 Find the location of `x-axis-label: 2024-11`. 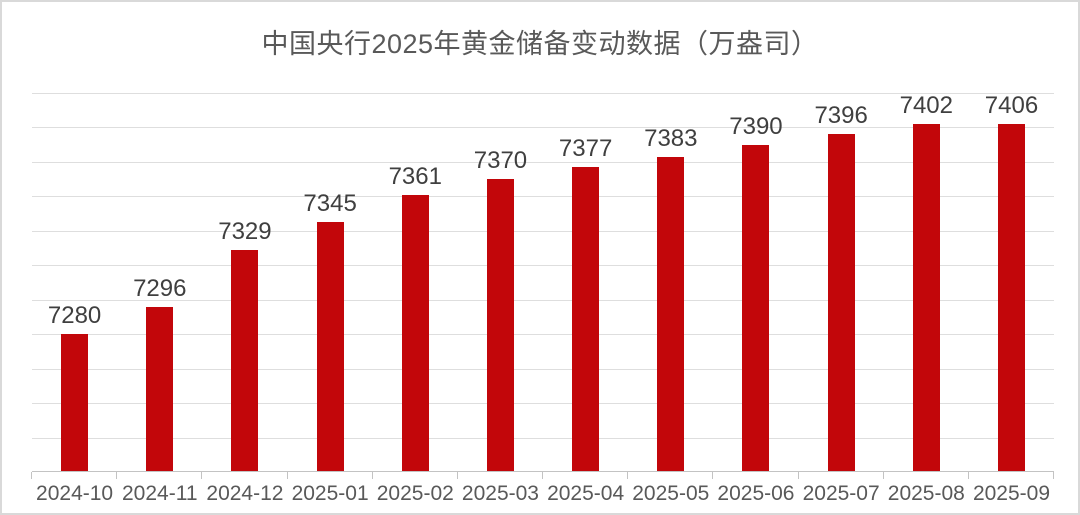

x-axis-label: 2024-11 is located at coordinates (160, 493).